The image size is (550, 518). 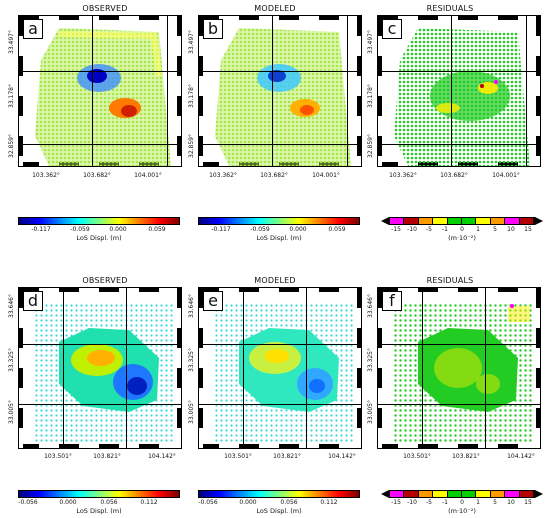 What do you see at coordinates (370, 306) in the screenshot?
I see `panel-f-ytick-1: 33.646°` at bounding box center [370, 306].